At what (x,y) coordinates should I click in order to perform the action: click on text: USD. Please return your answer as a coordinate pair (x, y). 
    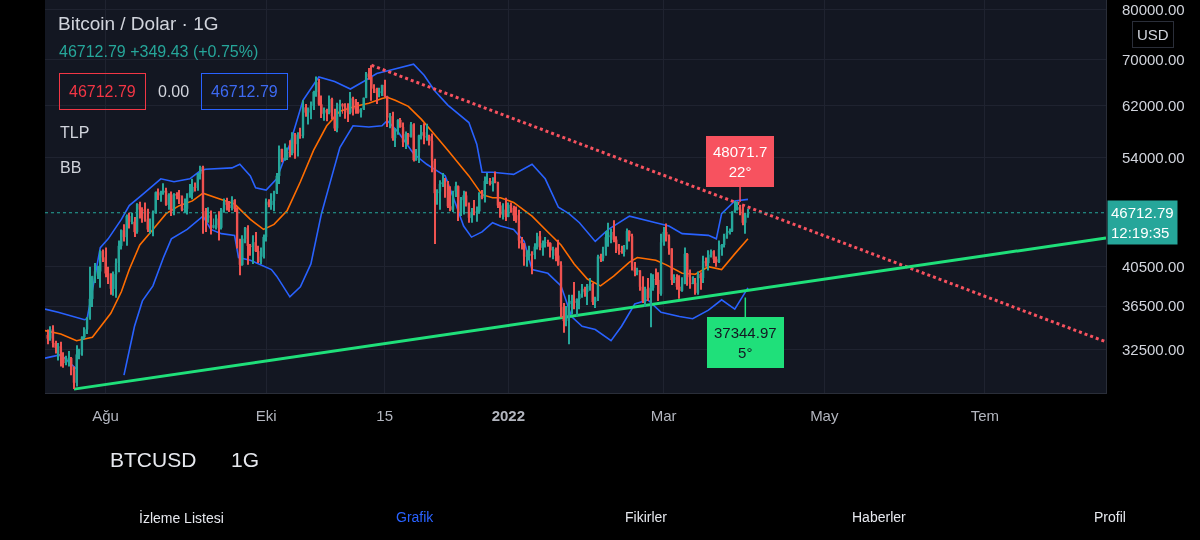
    Looking at the image, I should click on (1153, 34).